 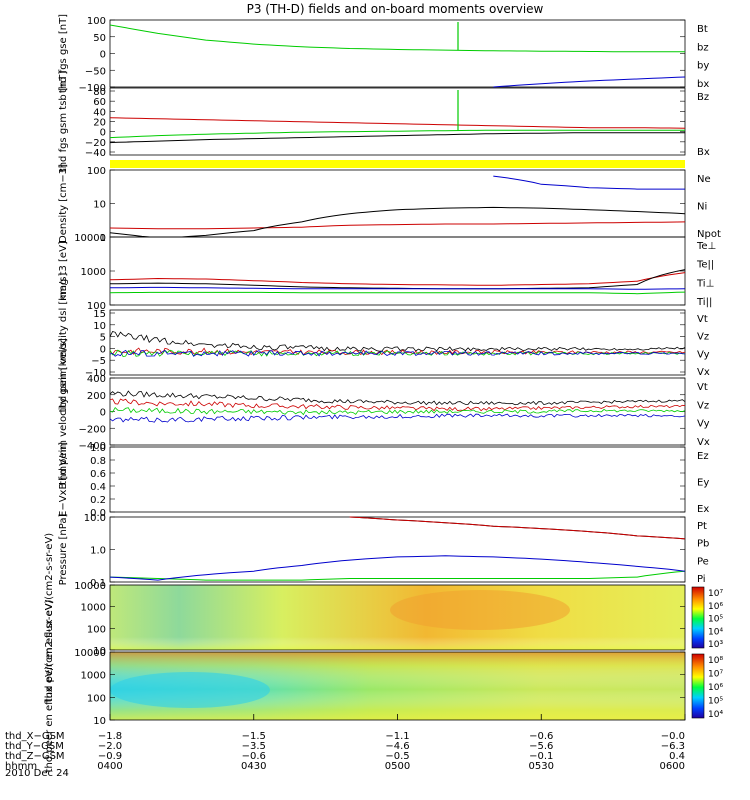 I want to click on series-line-Pb, so click(x=517, y=528).